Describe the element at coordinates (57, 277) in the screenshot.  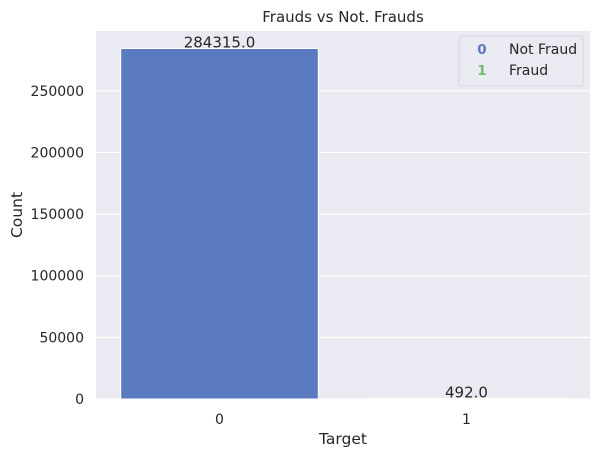
I see `y-tick-label: 100000` at that location.